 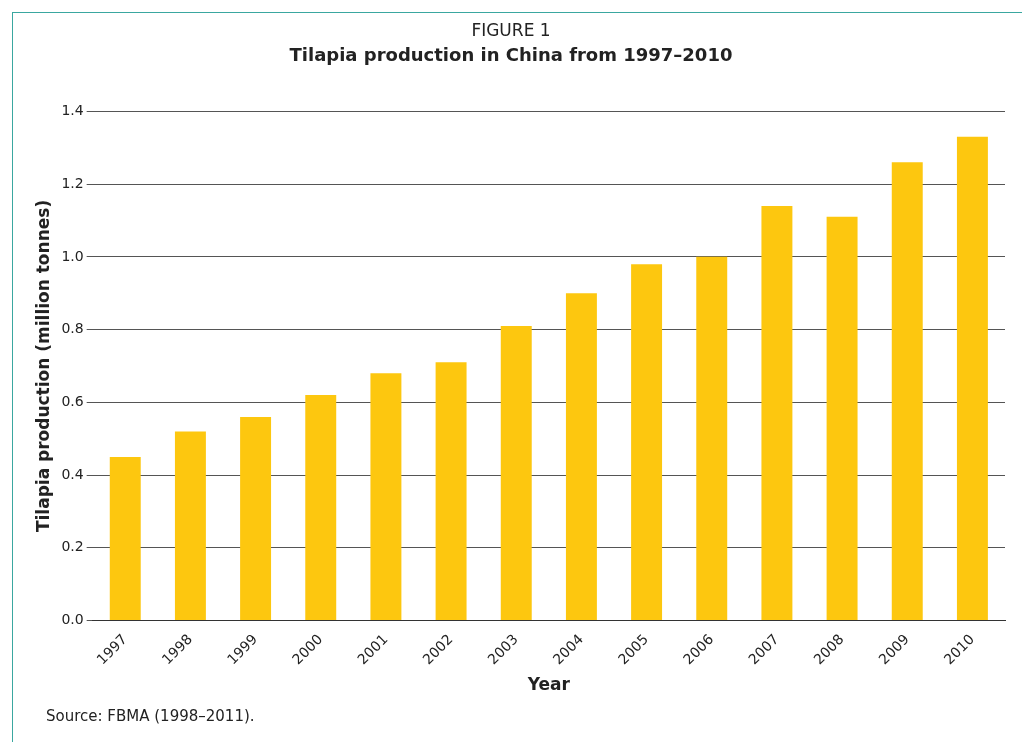 What do you see at coordinates (511, 54) in the screenshot?
I see `chart-subtitle: Tilapia production in China from 1997–2010` at bounding box center [511, 54].